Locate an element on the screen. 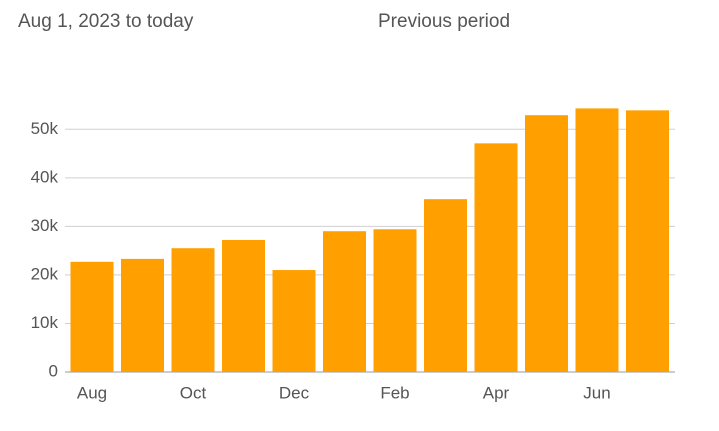 The image size is (719, 431). x-tick-label: Aug is located at coordinates (92, 392).